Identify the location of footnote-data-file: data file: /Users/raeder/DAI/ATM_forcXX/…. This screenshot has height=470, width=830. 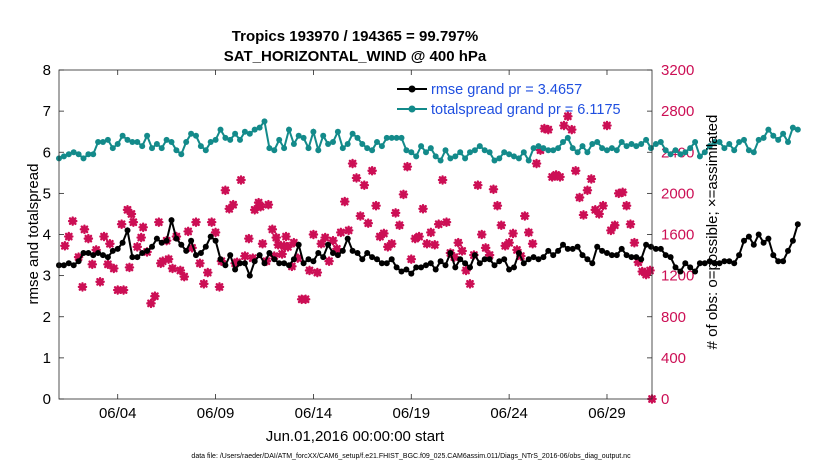
(411, 456).